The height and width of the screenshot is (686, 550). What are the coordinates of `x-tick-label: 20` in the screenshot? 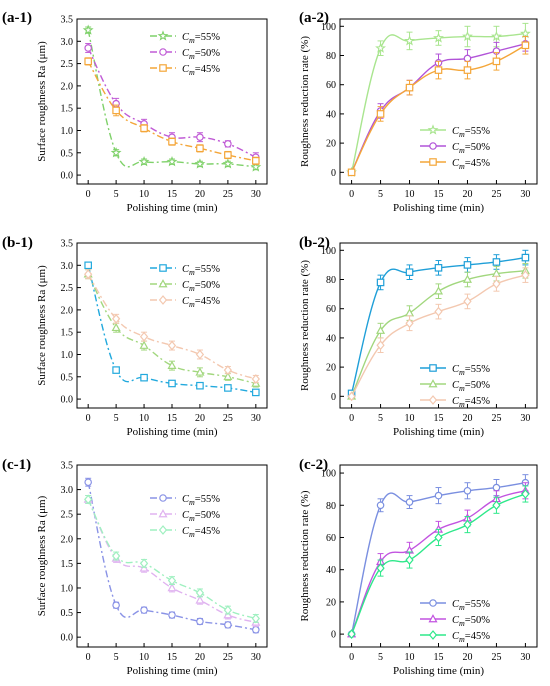 It's located at (467, 418).